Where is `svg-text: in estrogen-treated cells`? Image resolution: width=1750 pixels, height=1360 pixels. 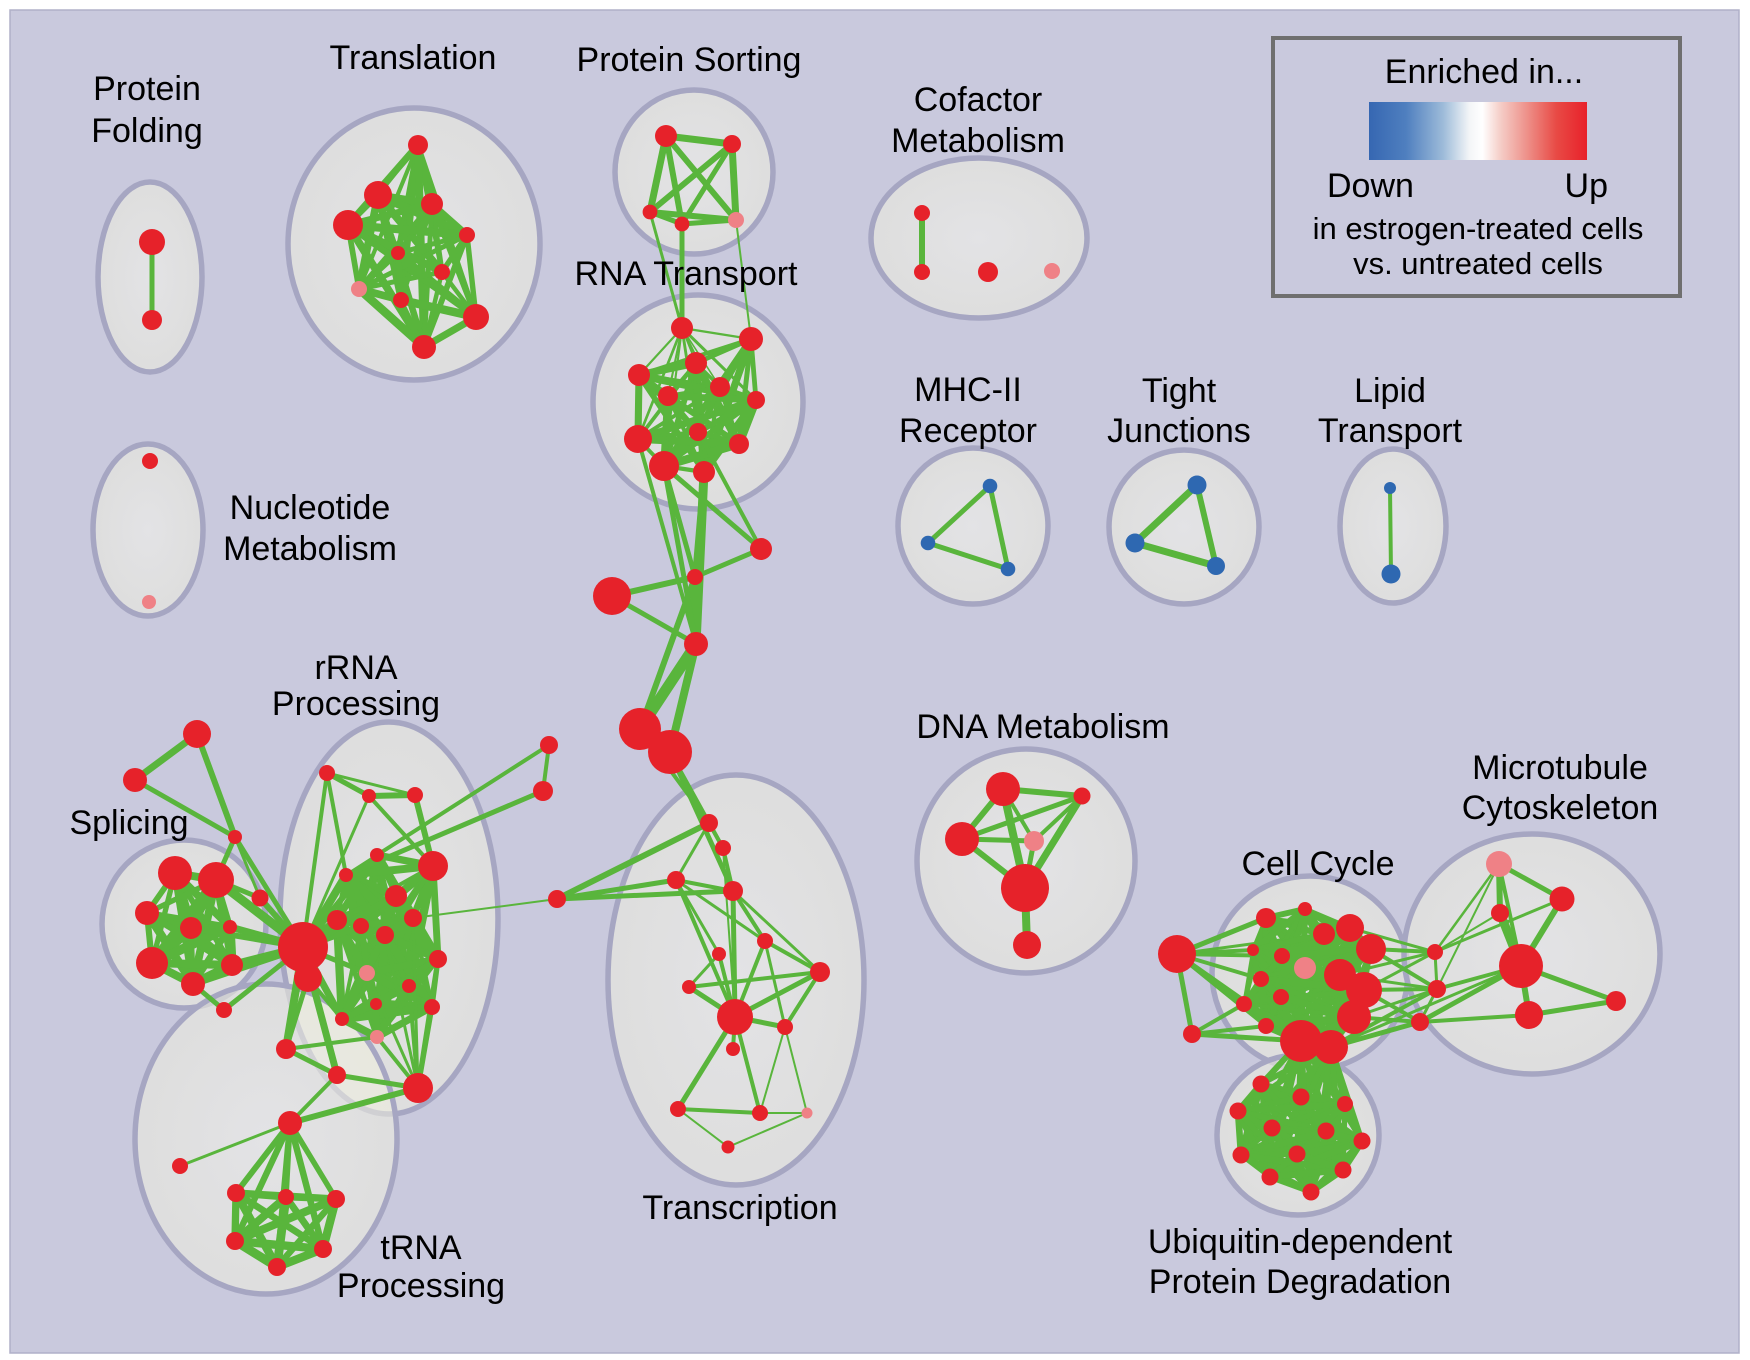
svg-text: in estrogen-treated cells is located at coordinates (1478, 228).